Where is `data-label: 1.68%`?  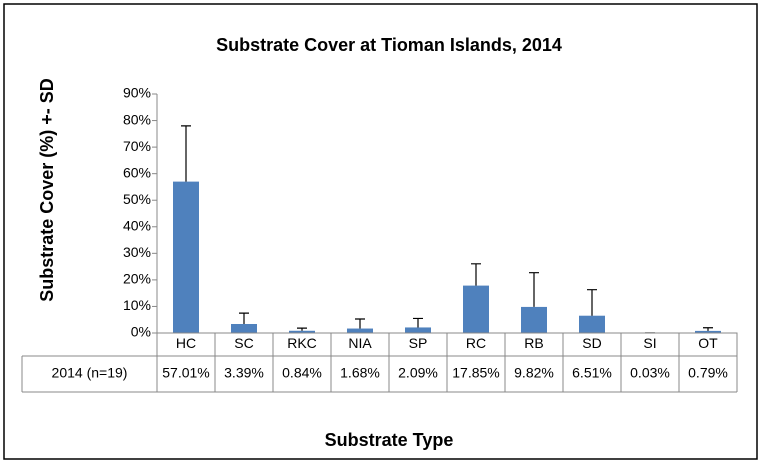 data-label: 1.68% is located at coordinates (360, 373).